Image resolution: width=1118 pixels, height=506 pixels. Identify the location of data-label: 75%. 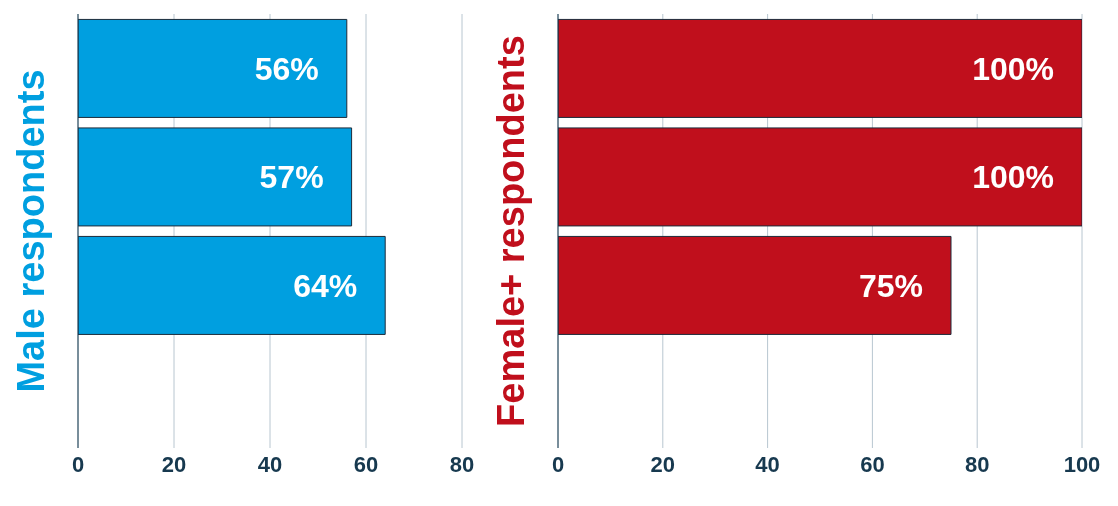
(890, 285).